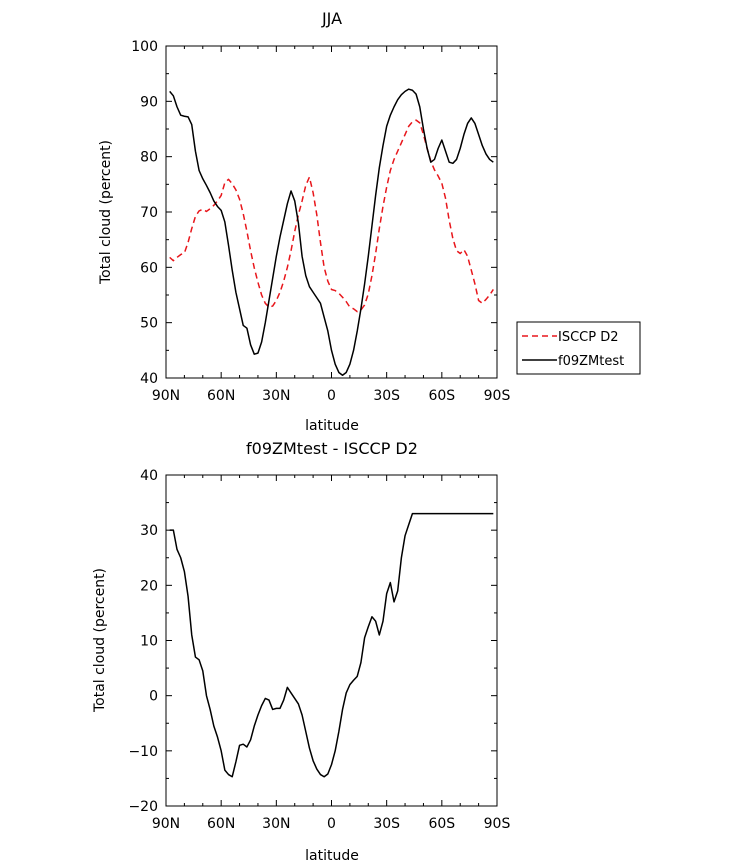 The height and width of the screenshot is (866, 733). What do you see at coordinates (588, 337) in the screenshot?
I see `legend-label-isccp: ISCCP D2` at bounding box center [588, 337].